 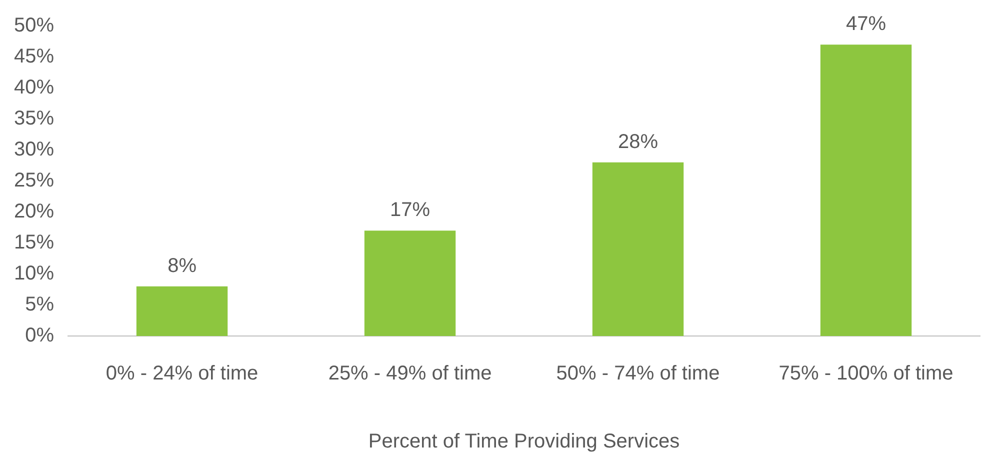 What do you see at coordinates (34, 273) in the screenshot?
I see `y-tick-label: 10%` at bounding box center [34, 273].